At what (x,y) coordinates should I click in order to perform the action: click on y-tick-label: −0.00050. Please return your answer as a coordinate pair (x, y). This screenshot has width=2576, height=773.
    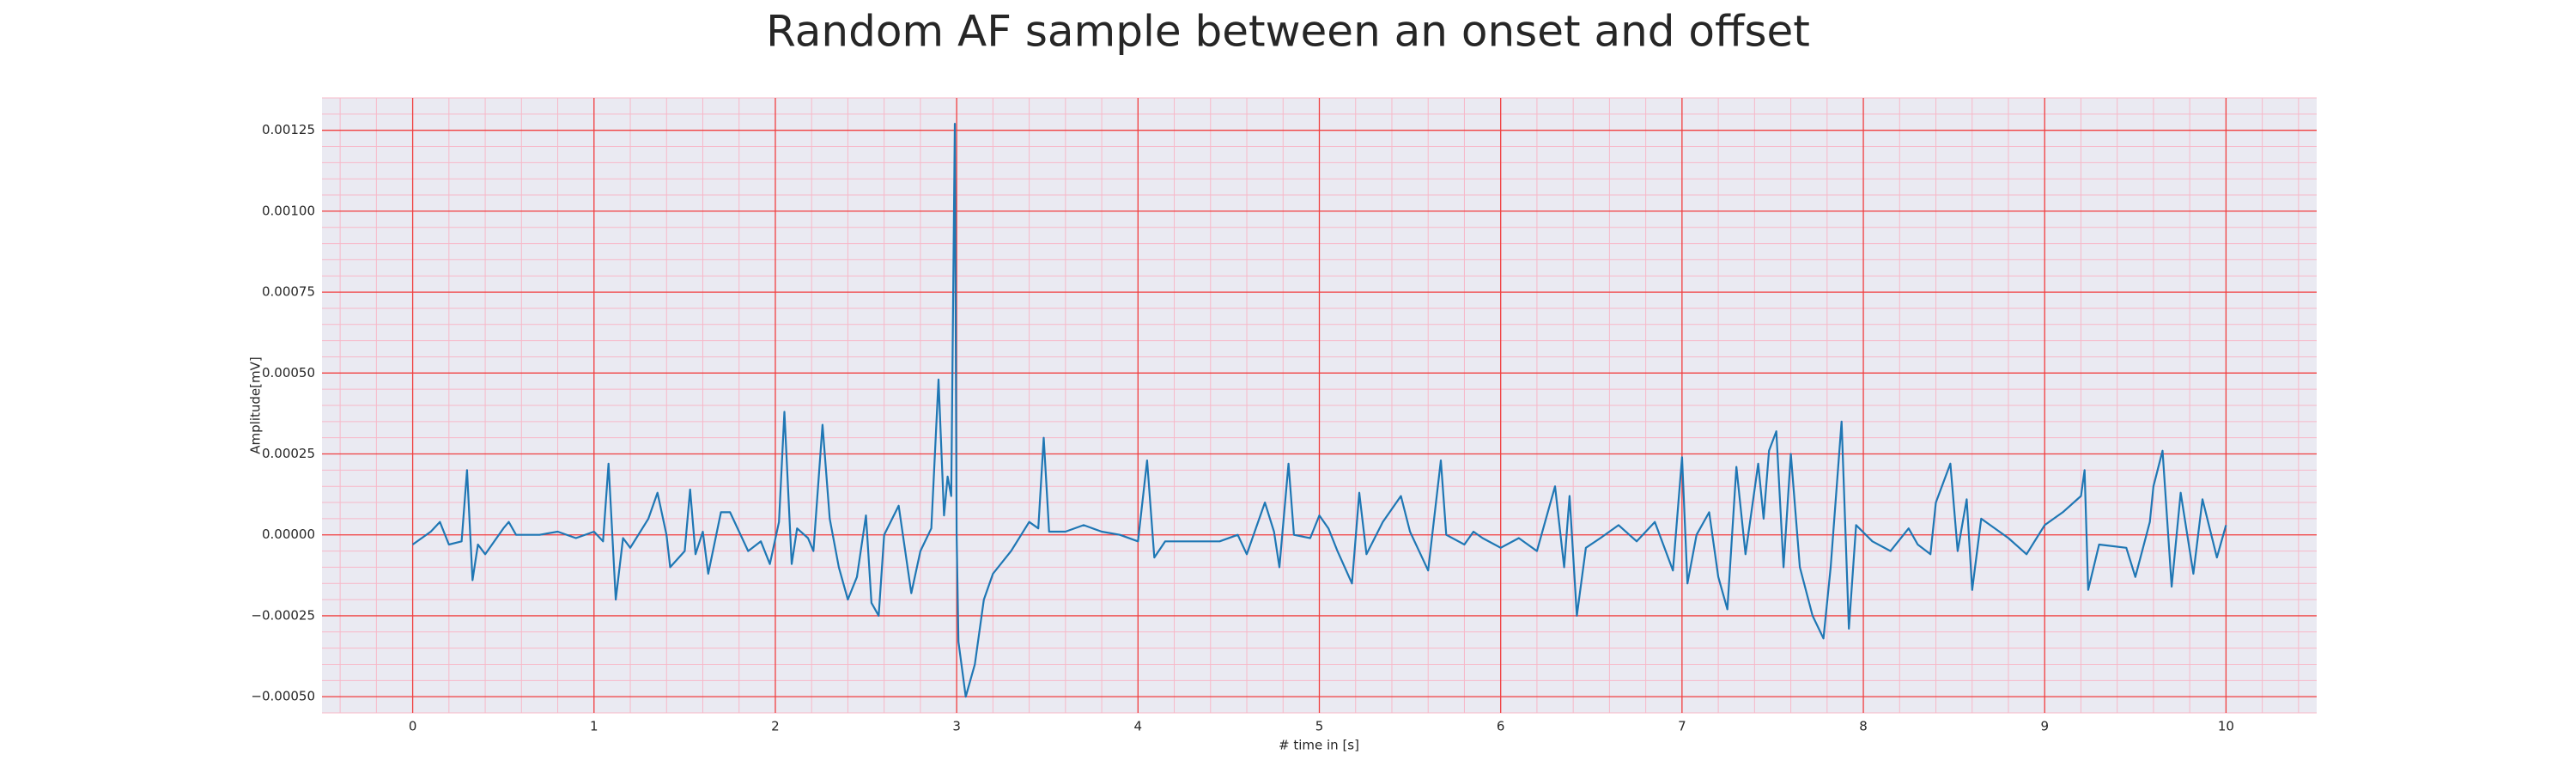
    Looking at the image, I should click on (283, 696).